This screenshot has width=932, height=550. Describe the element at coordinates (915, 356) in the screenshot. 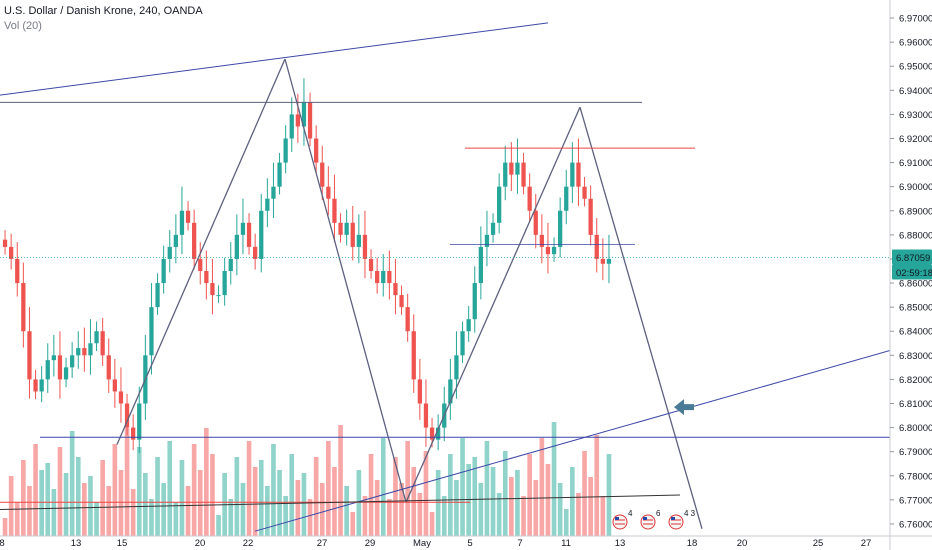

I see `price-tick-label: 6.83000` at that location.